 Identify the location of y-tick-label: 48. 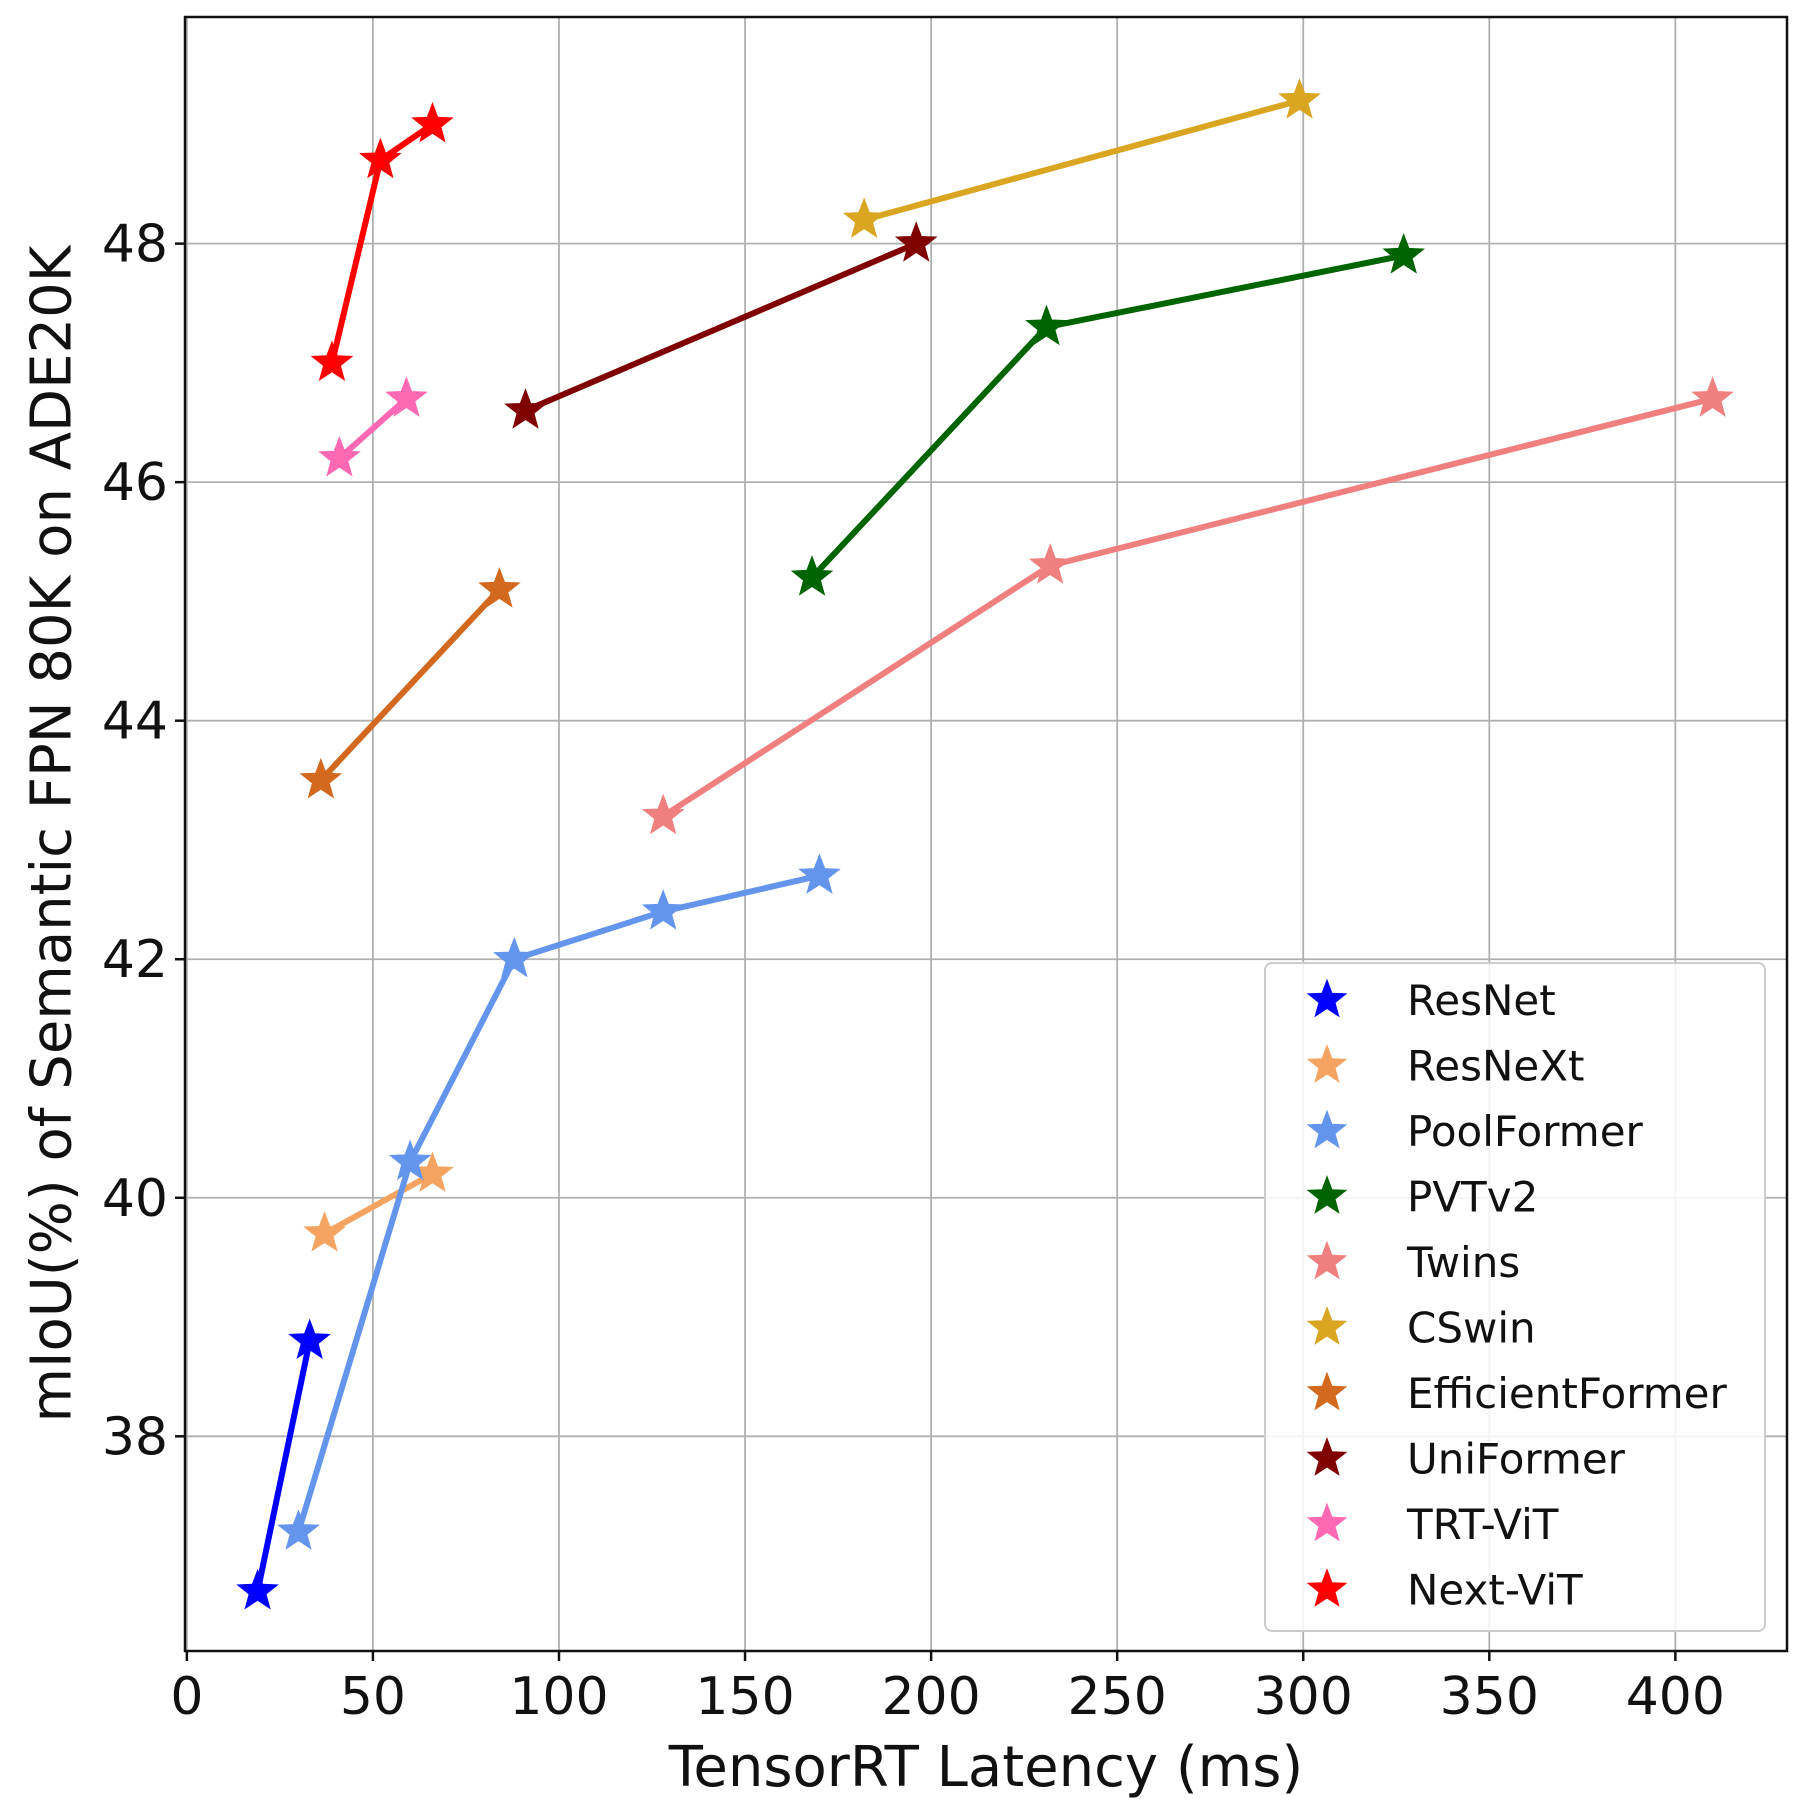
(135, 245).